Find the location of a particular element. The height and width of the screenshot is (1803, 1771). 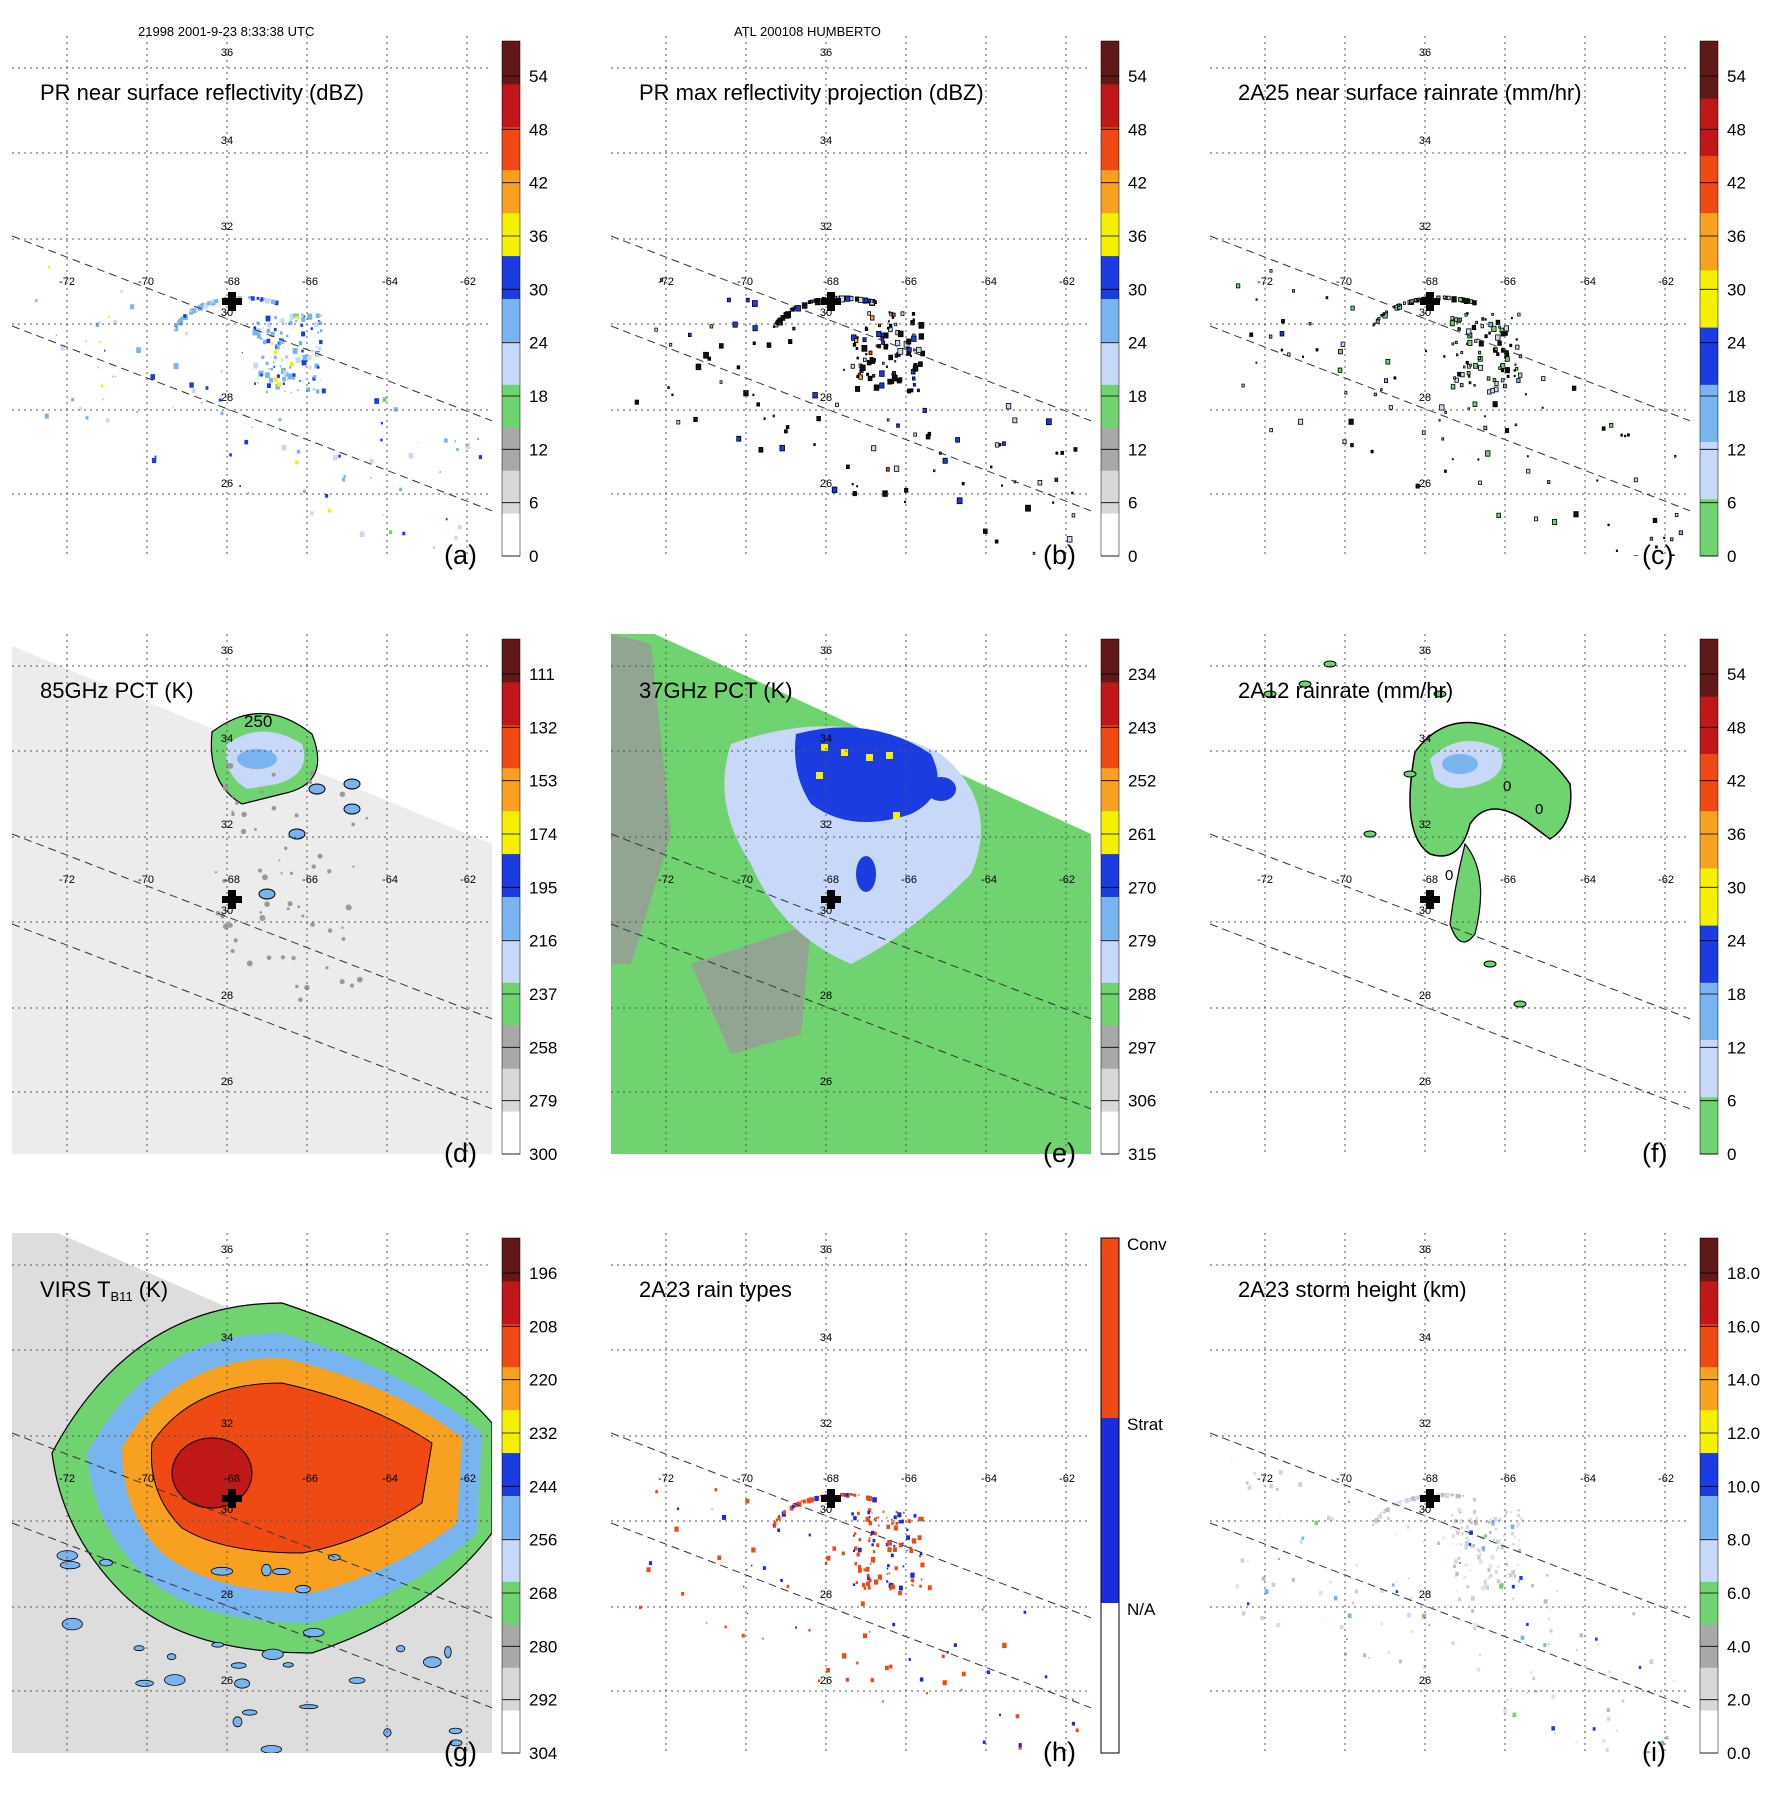

colorbar-g: 304 292 280 268 256 244 232 220 208 196 is located at coordinates (529, 1500).